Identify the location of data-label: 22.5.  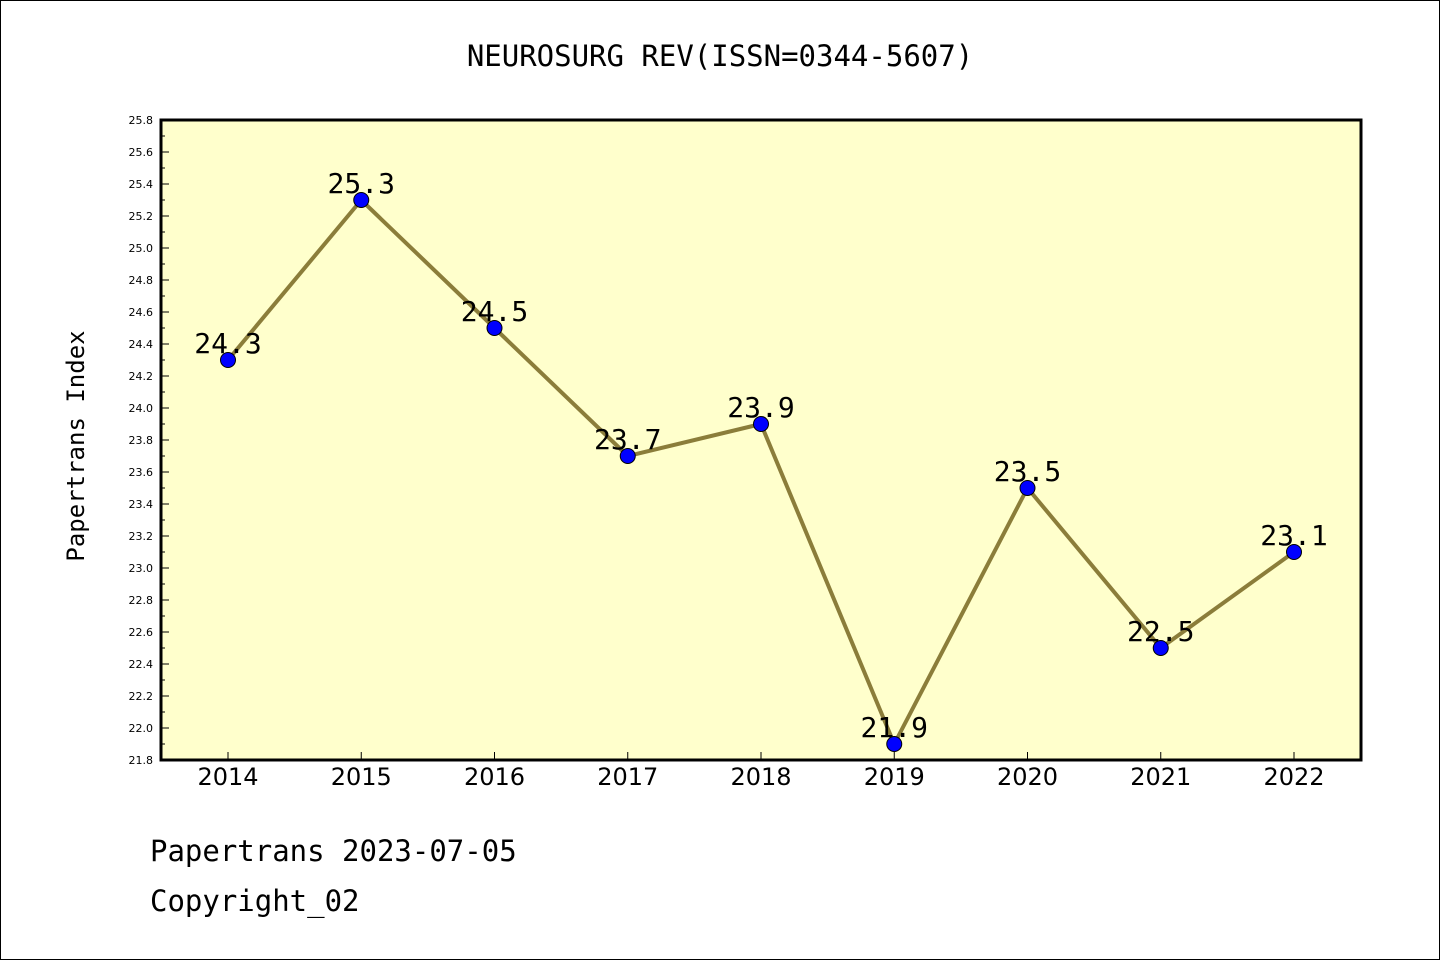
(1160, 631).